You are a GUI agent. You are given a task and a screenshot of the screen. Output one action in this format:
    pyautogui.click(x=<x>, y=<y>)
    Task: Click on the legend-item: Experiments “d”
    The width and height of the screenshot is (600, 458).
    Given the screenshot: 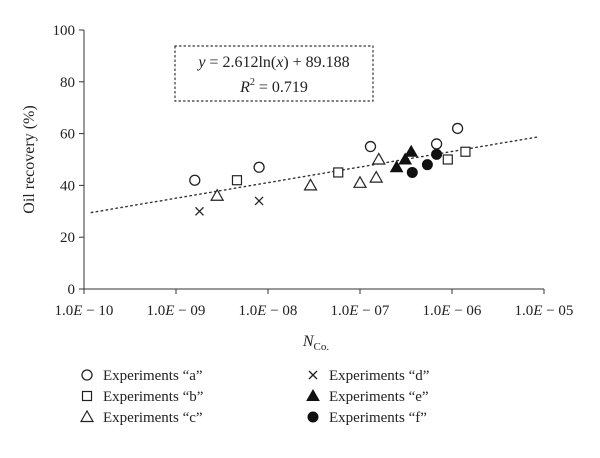 What is the action you would take?
    pyautogui.click(x=368, y=376)
    